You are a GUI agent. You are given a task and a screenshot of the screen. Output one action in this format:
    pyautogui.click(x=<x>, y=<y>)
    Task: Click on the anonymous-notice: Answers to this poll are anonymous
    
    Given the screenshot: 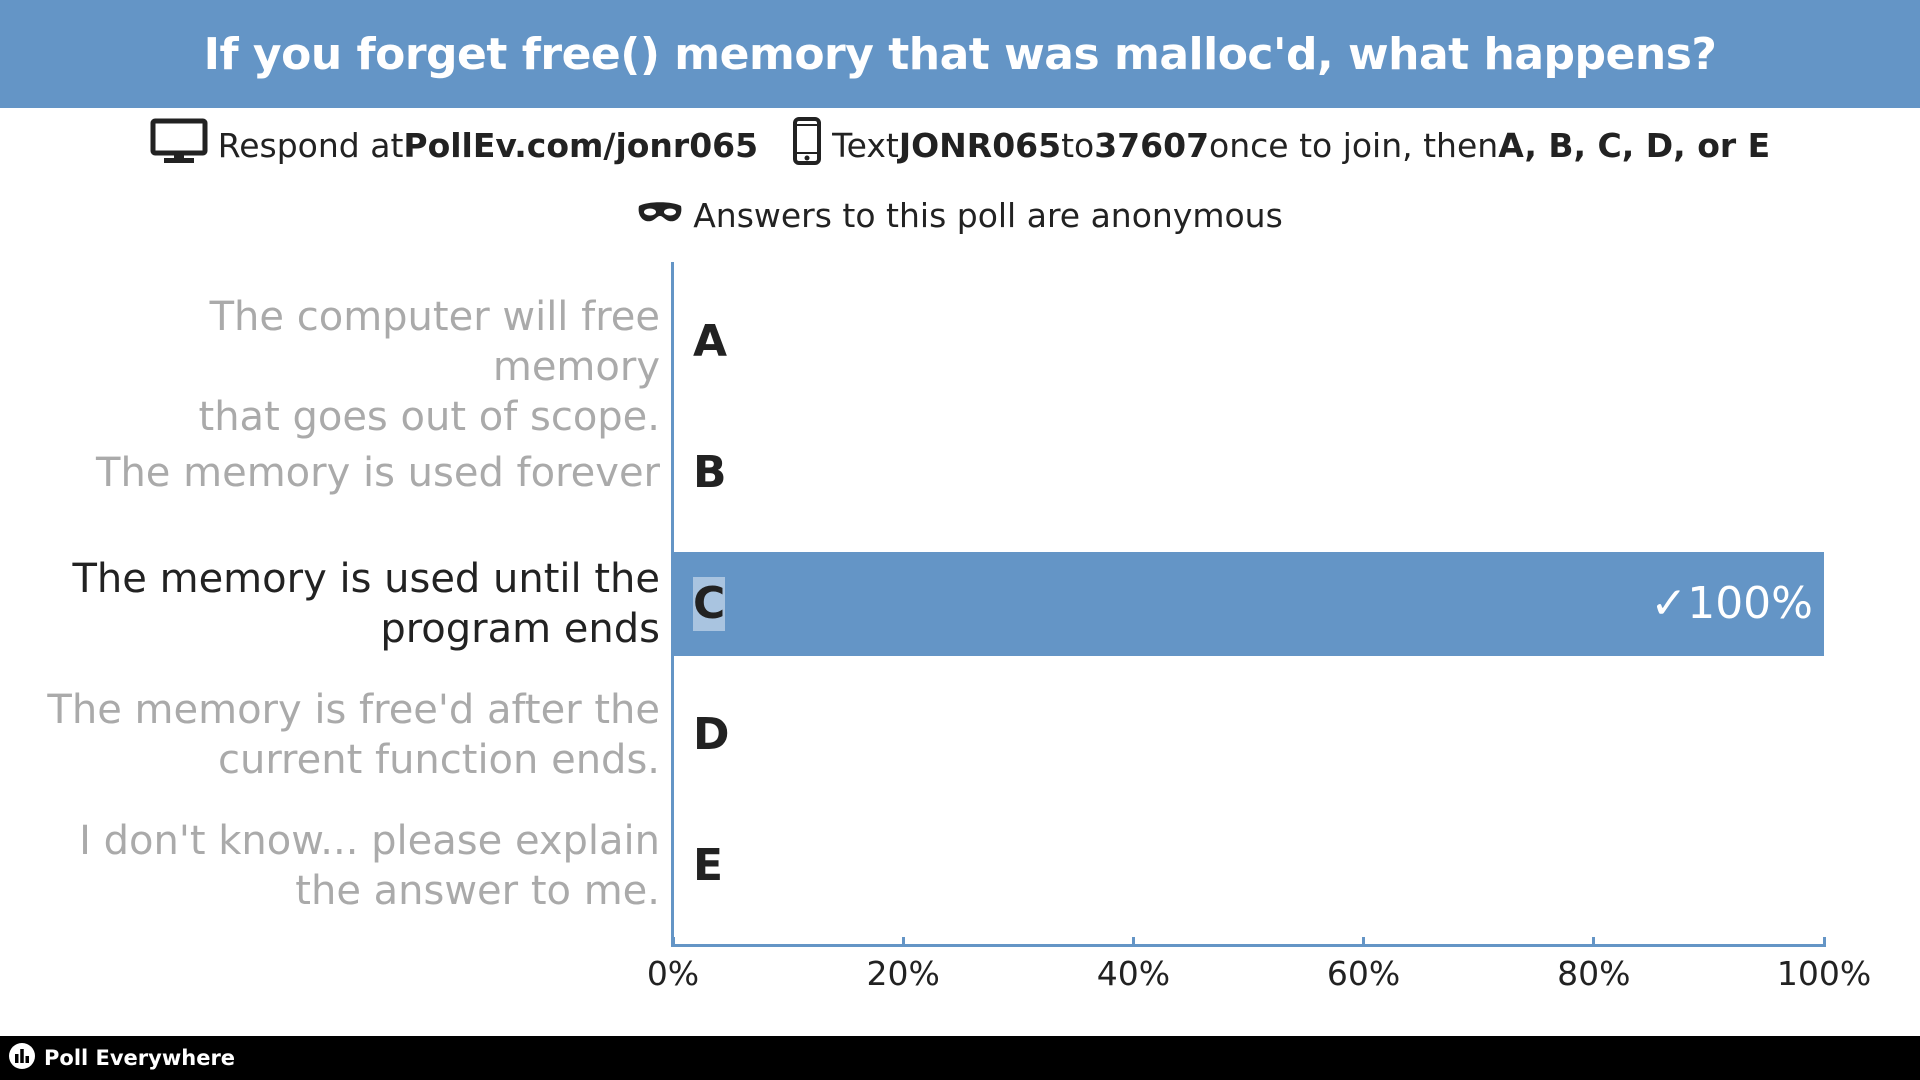 What is the action you would take?
    pyautogui.click(x=960, y=215)
    